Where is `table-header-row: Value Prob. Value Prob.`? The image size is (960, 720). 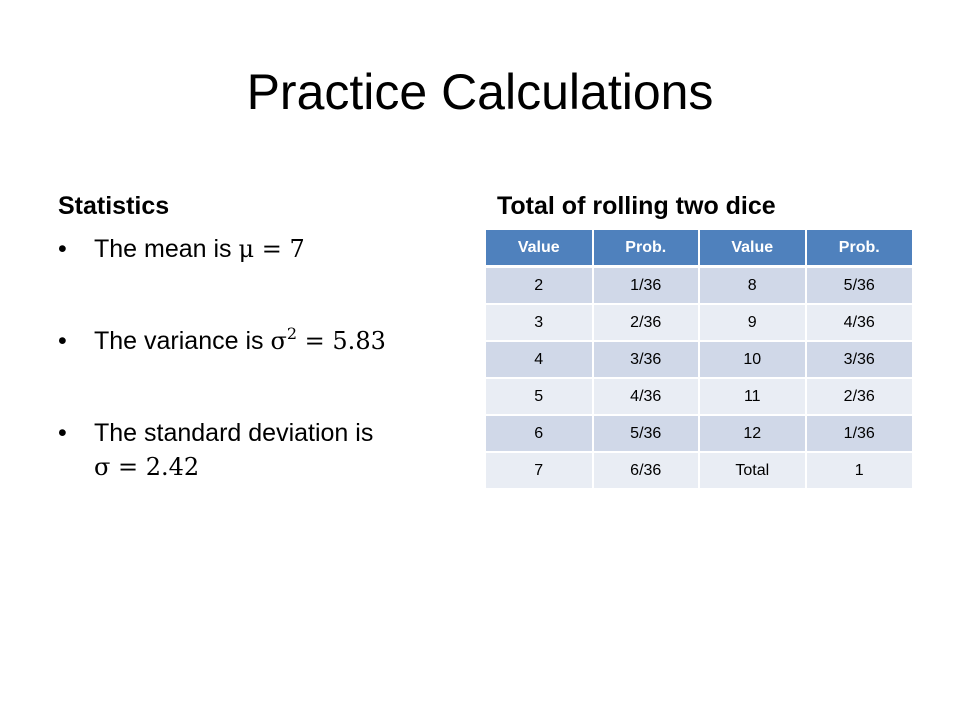
table-header-row: Value Prob. Value Prob. is located at coordinates (699, 249).